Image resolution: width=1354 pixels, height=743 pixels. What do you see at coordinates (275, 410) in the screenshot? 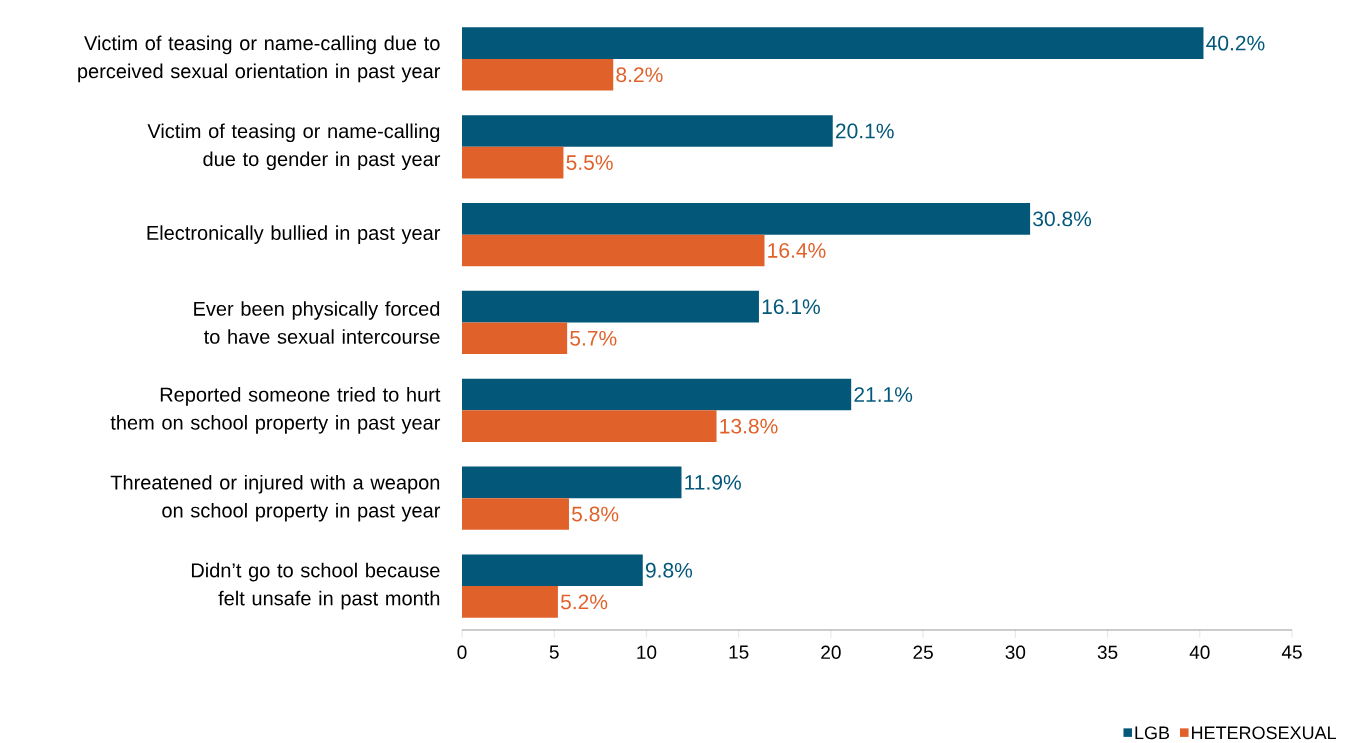
I see `y-tick-label: Reported someone tried to hurt them on school property in past year` at bounding box center [275, 410].